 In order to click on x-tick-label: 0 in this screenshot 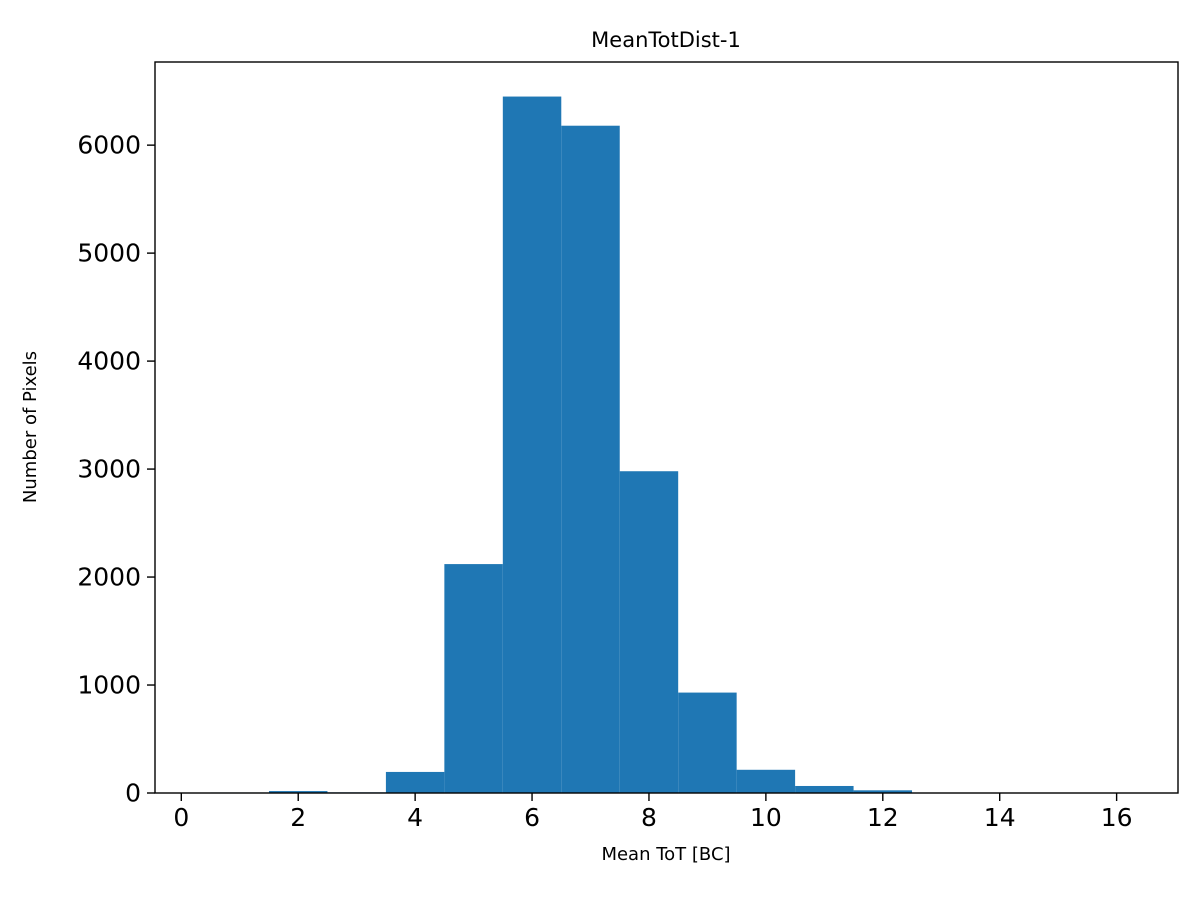, I will do `click(181, 817)`.